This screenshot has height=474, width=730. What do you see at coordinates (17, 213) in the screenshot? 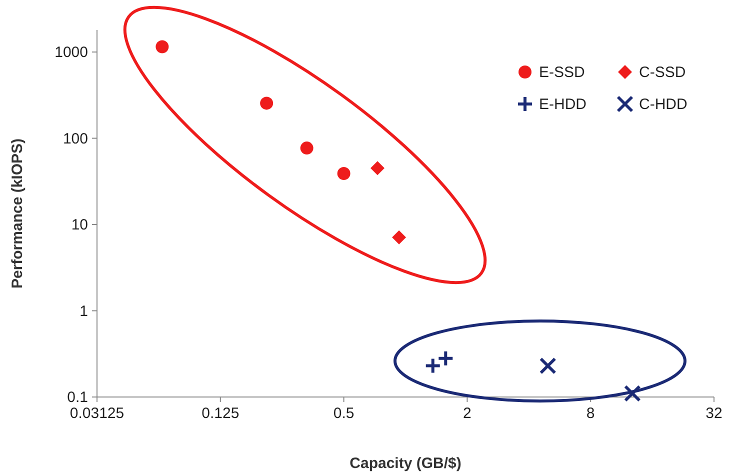
I see `y-axis-title: Performance (kIOPS)` at bounding box center [17, 213].